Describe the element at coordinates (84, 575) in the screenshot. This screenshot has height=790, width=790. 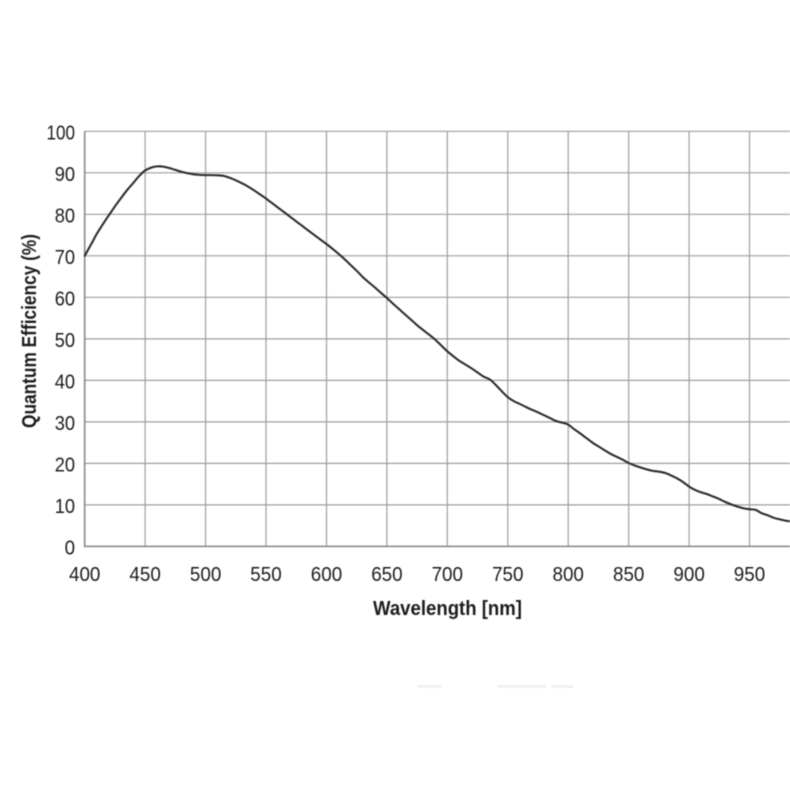
I see `svg-text: 400` at that location.